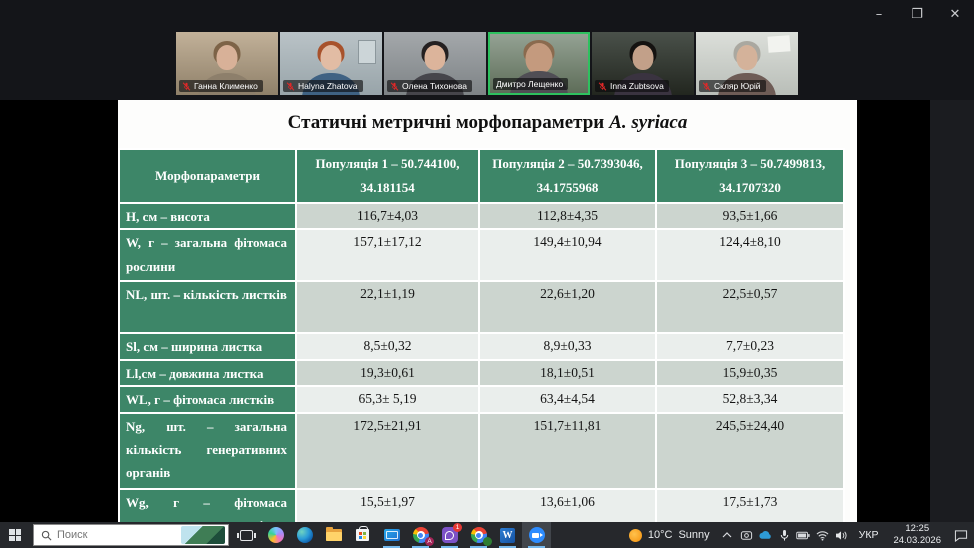  I want to click on table-cell: 13,6±1,06, so click(567, 504).